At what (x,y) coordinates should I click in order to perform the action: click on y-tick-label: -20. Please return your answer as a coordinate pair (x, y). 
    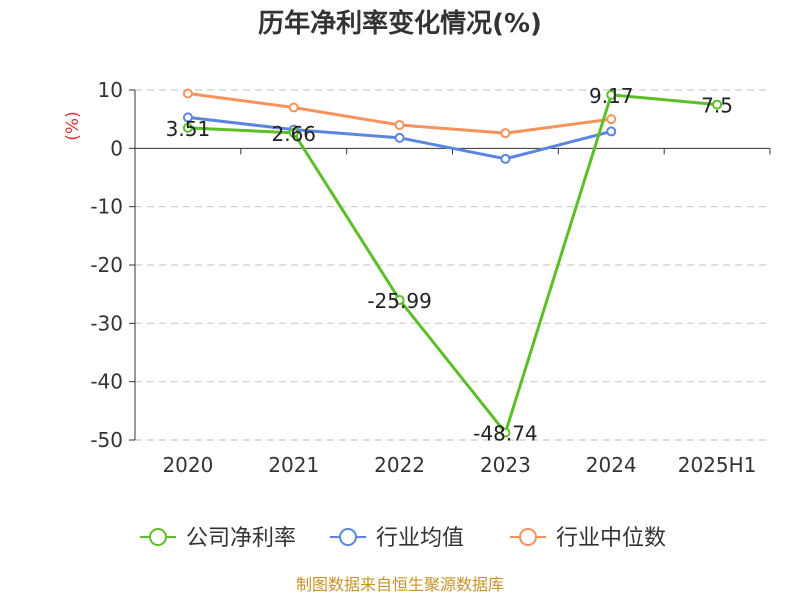
    Looking at the image, I should click on (106, 265).